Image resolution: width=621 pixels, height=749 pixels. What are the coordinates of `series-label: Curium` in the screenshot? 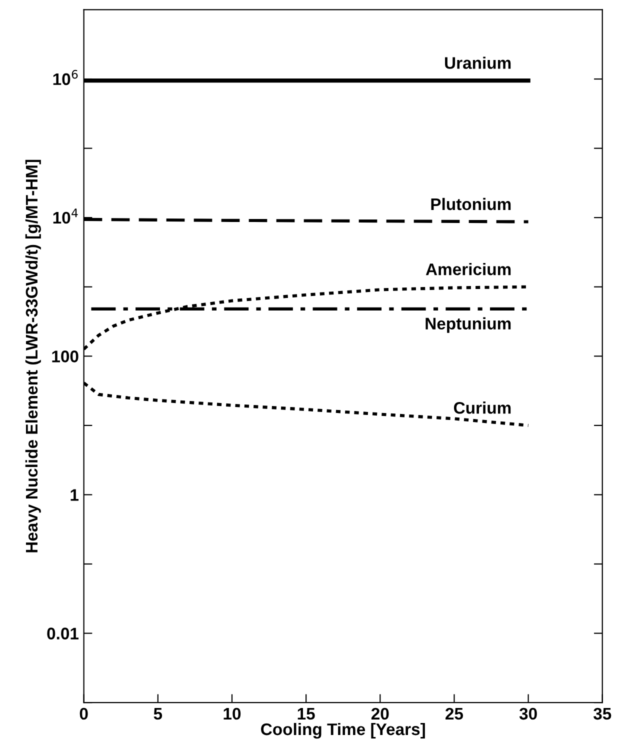 It's located at (482, 408).